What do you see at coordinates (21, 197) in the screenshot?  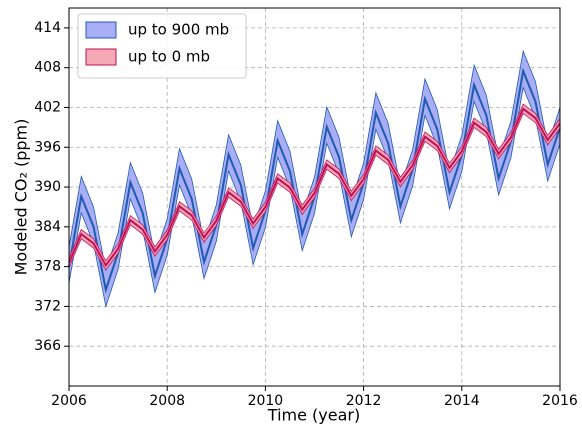 I see `y-axis-label: Modeled CO₂ (ppm)` at bounding box center [21, 197].